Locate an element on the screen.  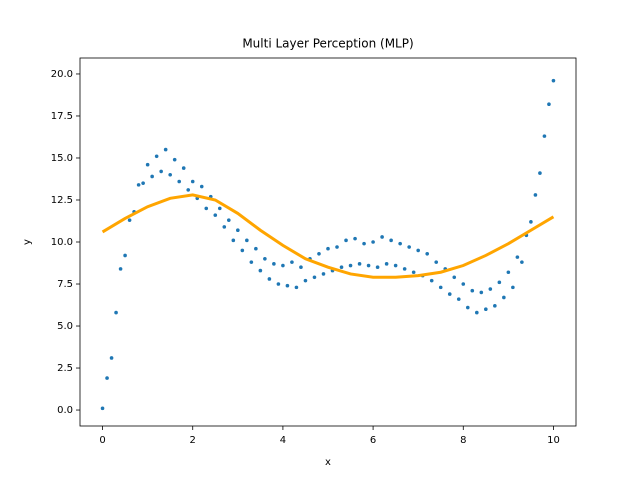
y-tick-label: 7.5 is located at coordinates (65, 284).